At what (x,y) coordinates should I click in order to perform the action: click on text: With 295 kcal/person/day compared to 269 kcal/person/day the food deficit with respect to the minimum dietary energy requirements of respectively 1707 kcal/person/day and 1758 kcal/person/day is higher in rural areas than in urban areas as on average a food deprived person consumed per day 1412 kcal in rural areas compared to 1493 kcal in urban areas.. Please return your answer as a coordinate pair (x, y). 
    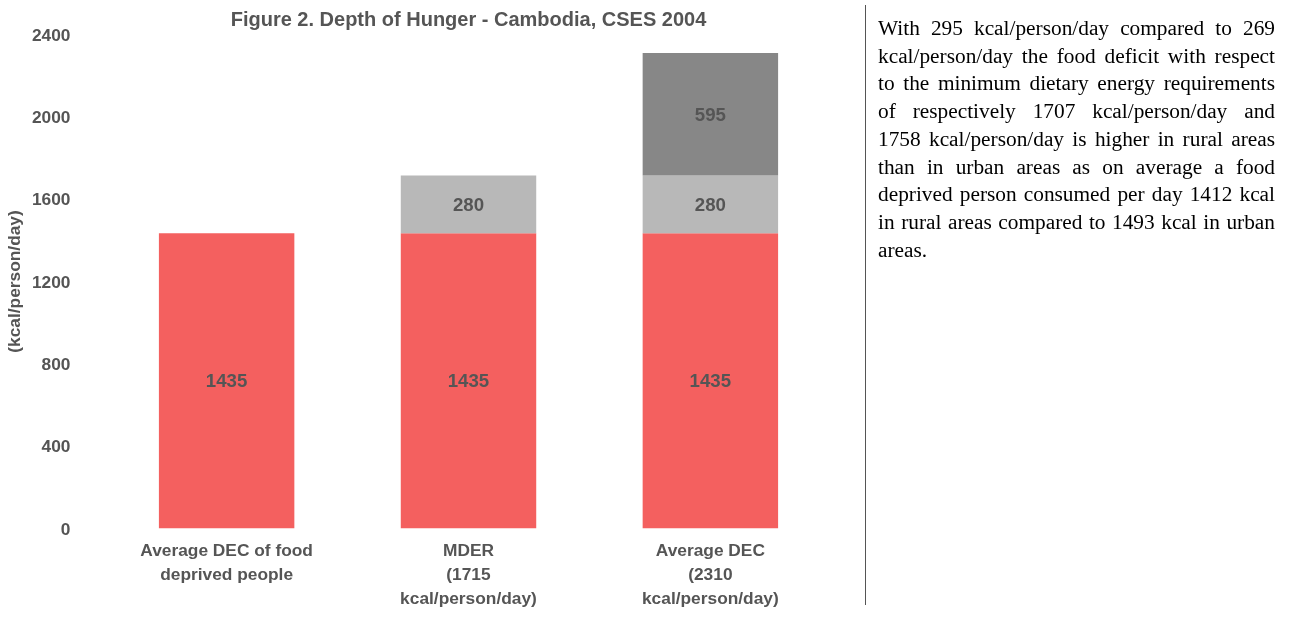
    Looking at the image, I should click on (1076, 139).